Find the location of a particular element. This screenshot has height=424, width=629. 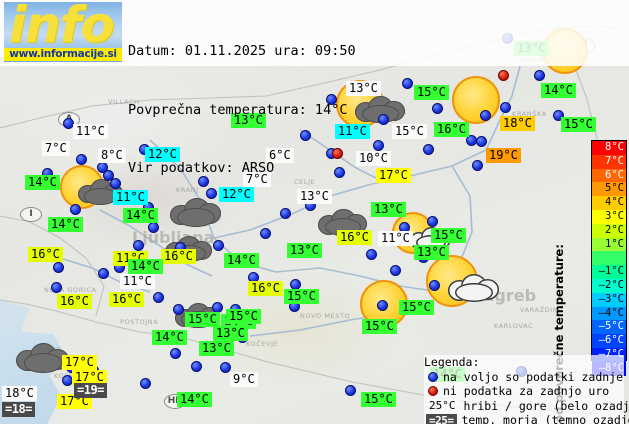

site-logo: info www.informacije.si is located at coordinates (63, 32).